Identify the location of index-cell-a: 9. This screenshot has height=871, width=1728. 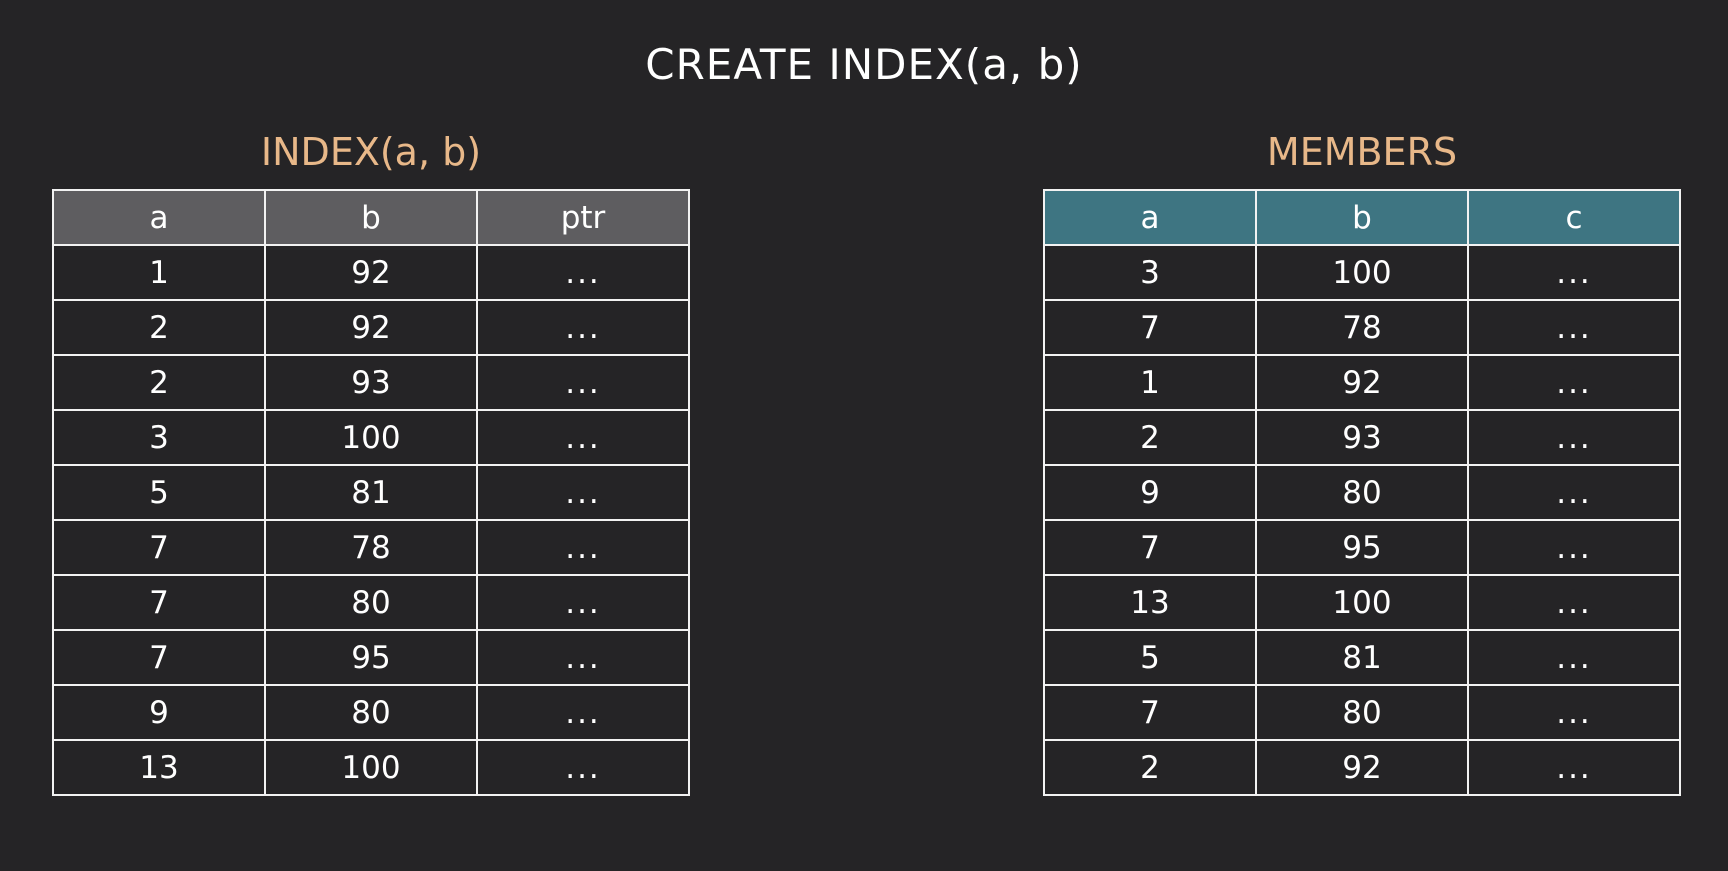
(159, 712).